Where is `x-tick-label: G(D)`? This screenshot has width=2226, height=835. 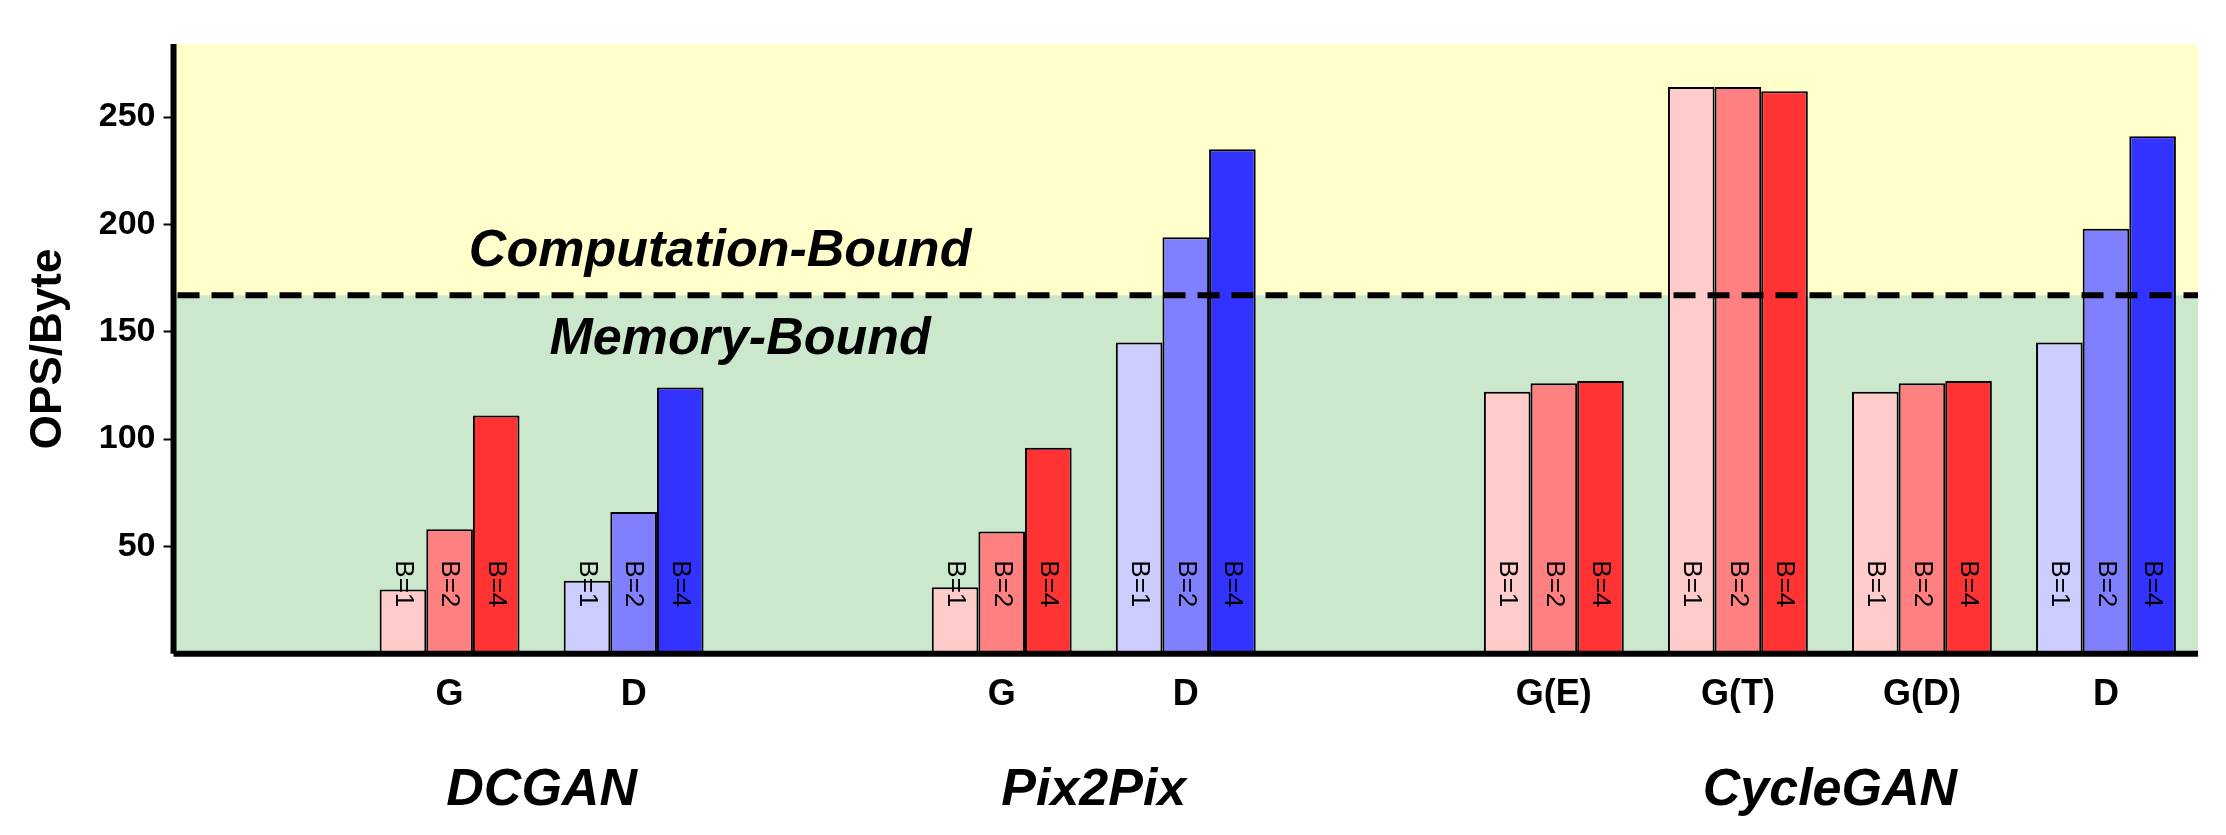
x-tick-label: G(D) is located at coordinates (1921, 693).